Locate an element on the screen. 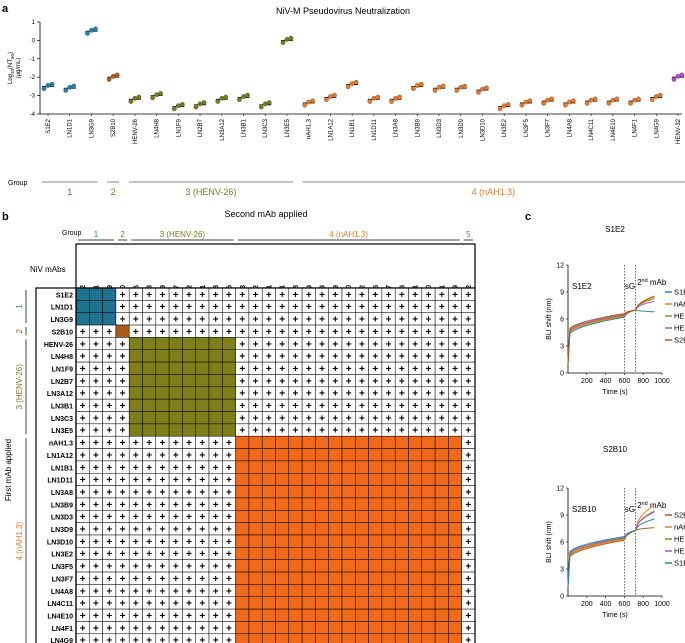 The image size is (685, 643). col-header-frame is located at coordinates (275, 266).